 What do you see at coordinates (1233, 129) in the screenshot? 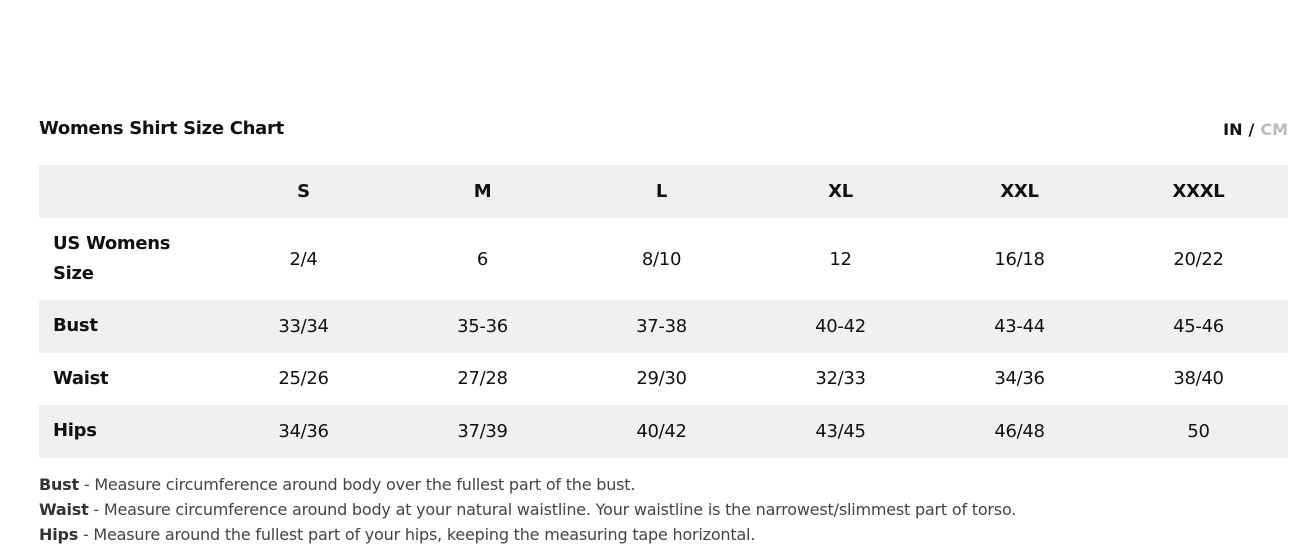
I see `unit-in-button: IN` at bounding box center [1233, 129].